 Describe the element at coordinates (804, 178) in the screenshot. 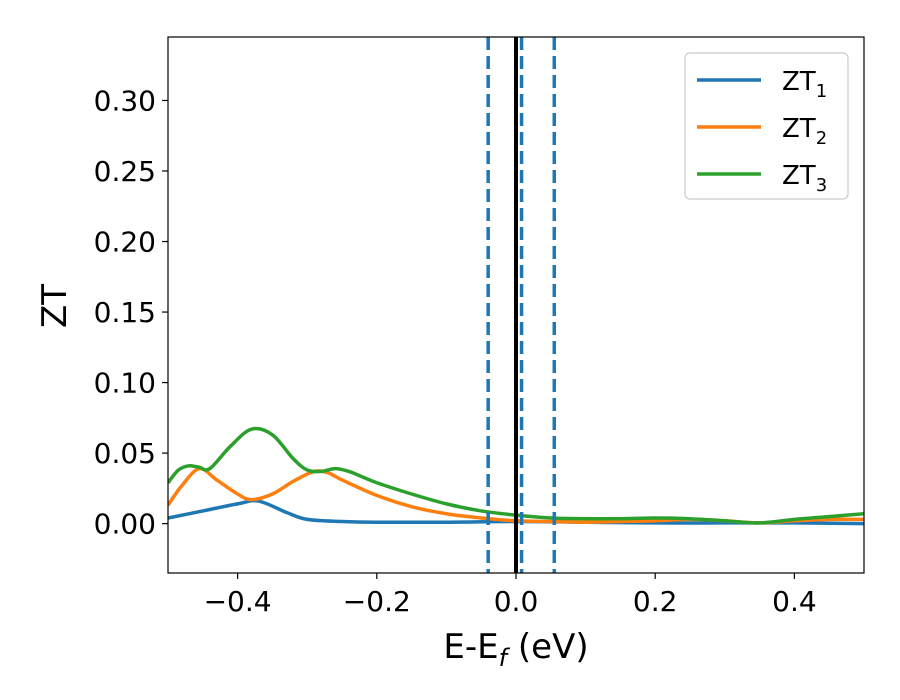

I see `legend-label-zt3: ZT3` at that location.